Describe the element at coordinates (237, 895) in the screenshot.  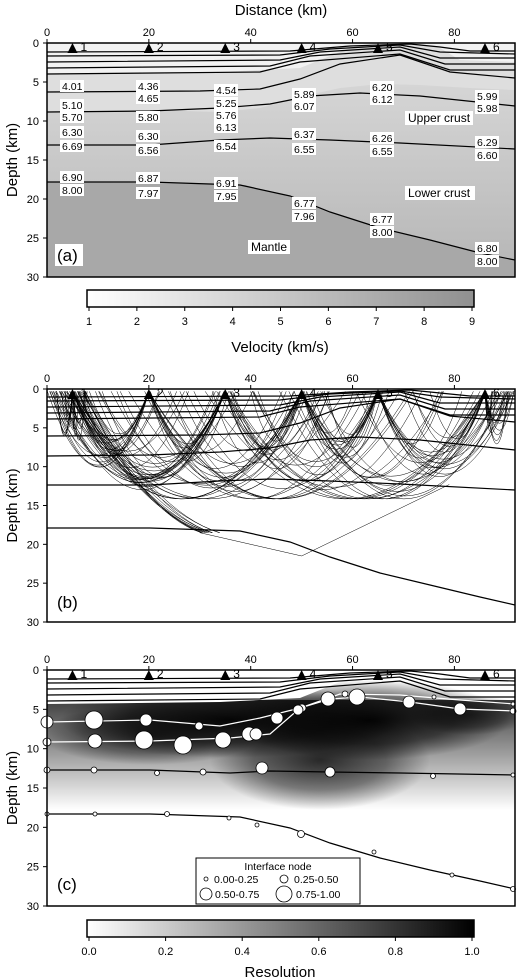
I see `legend-item-2: 0.50-0.75` at that location.